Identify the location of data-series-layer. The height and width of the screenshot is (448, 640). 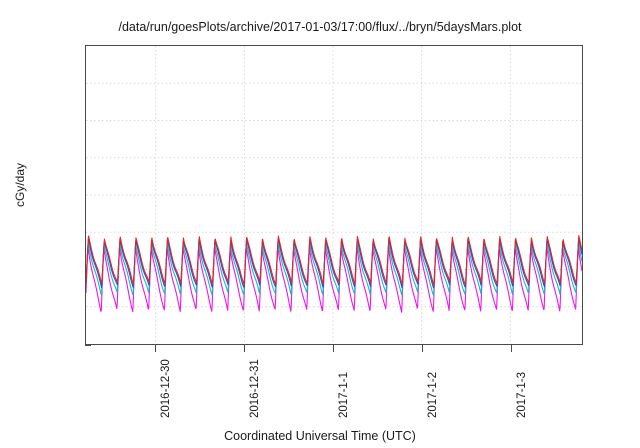
(334, 274).